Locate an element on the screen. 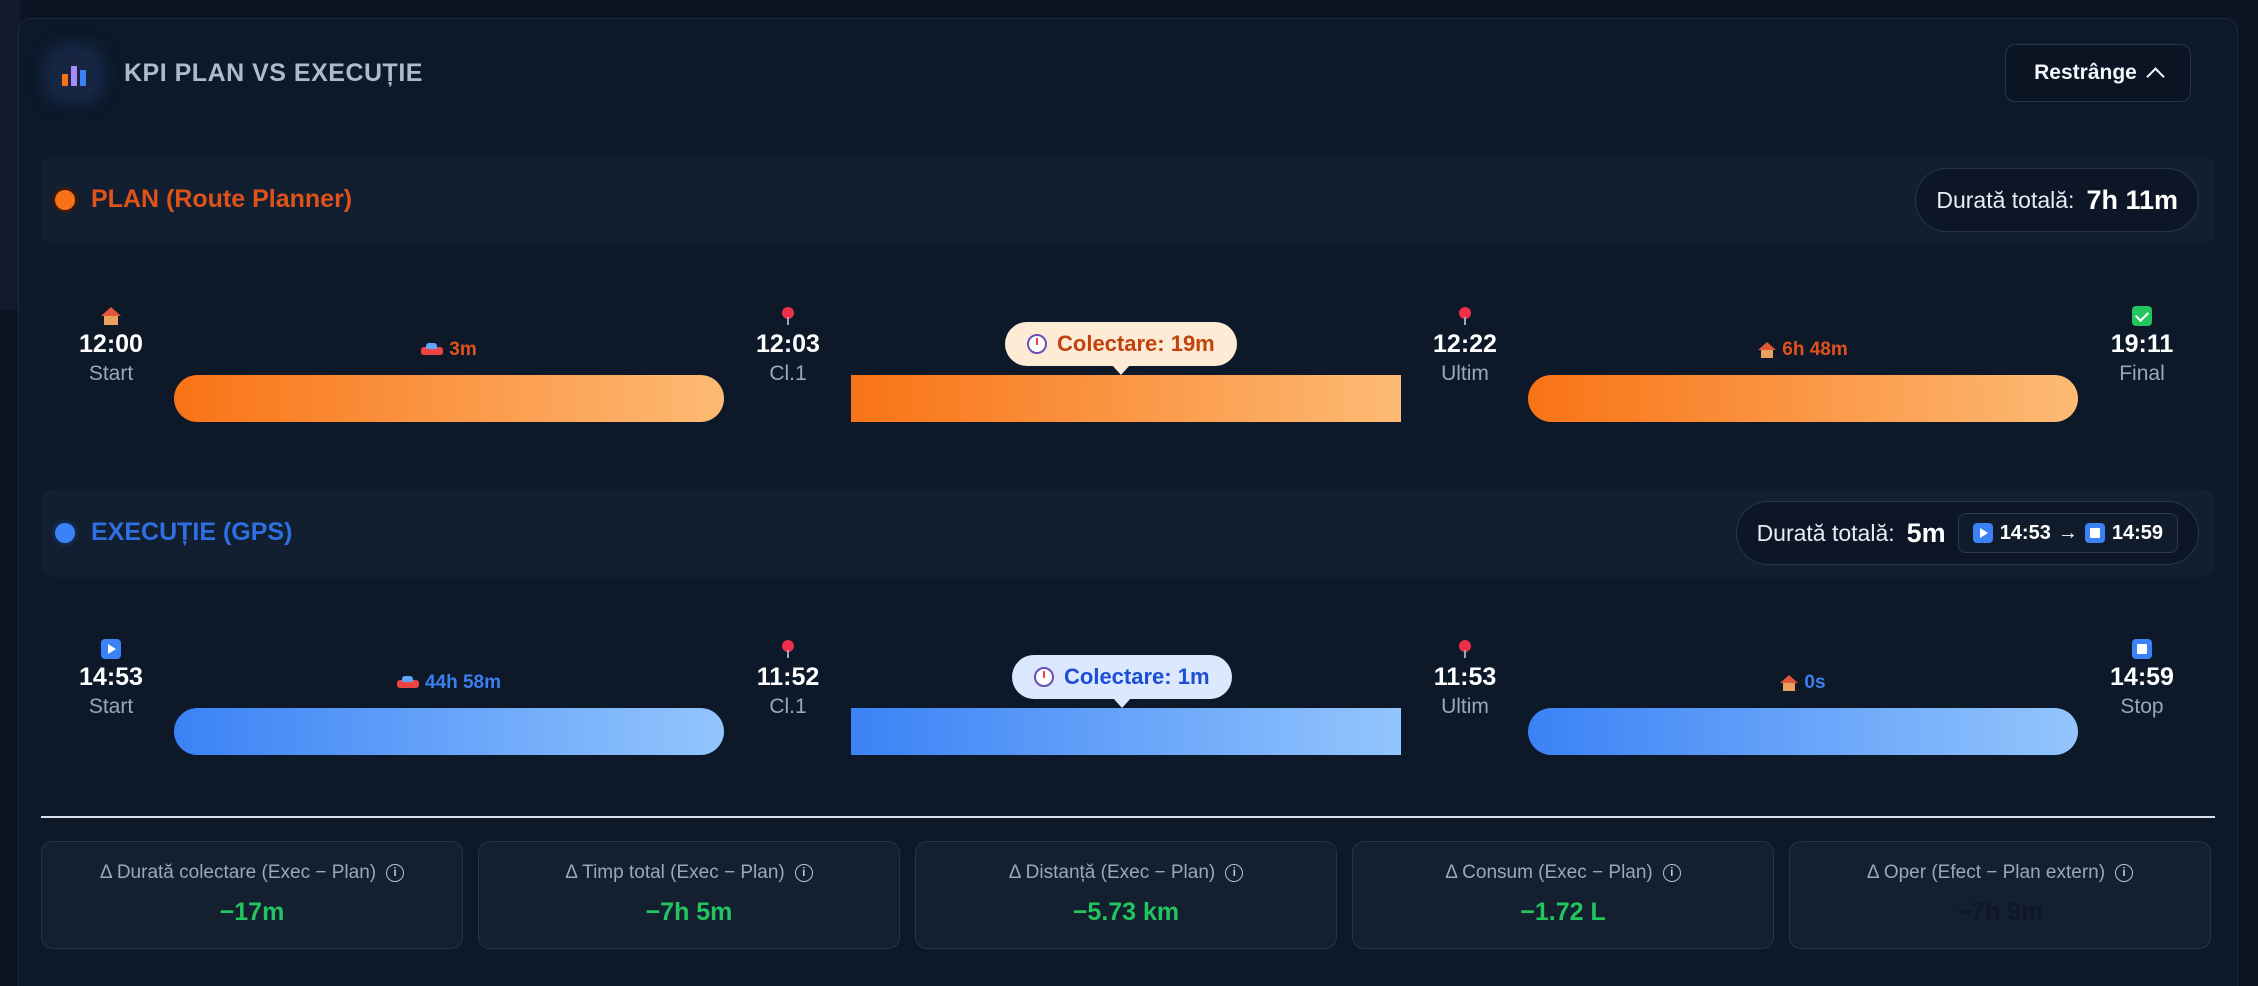 This screenshot has width=2258, height=986. plan-node-last: 12:22 Ultim is located at coordinates (1465, 345).